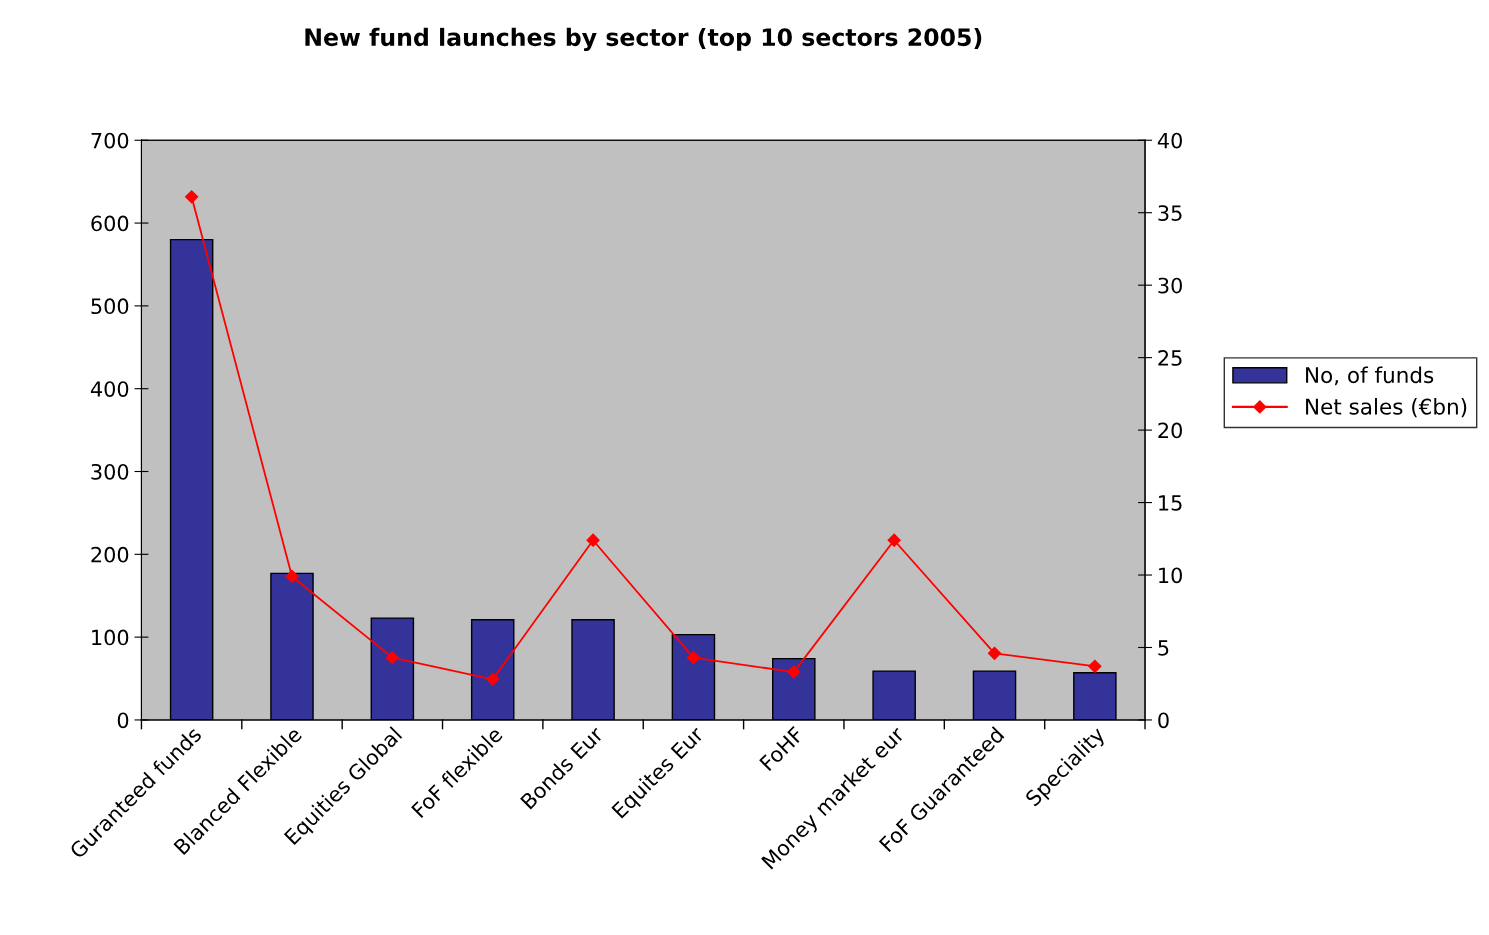 The image size is (1489, 935). I want to click on y2-tick-label: 30, so click(1170, 285).